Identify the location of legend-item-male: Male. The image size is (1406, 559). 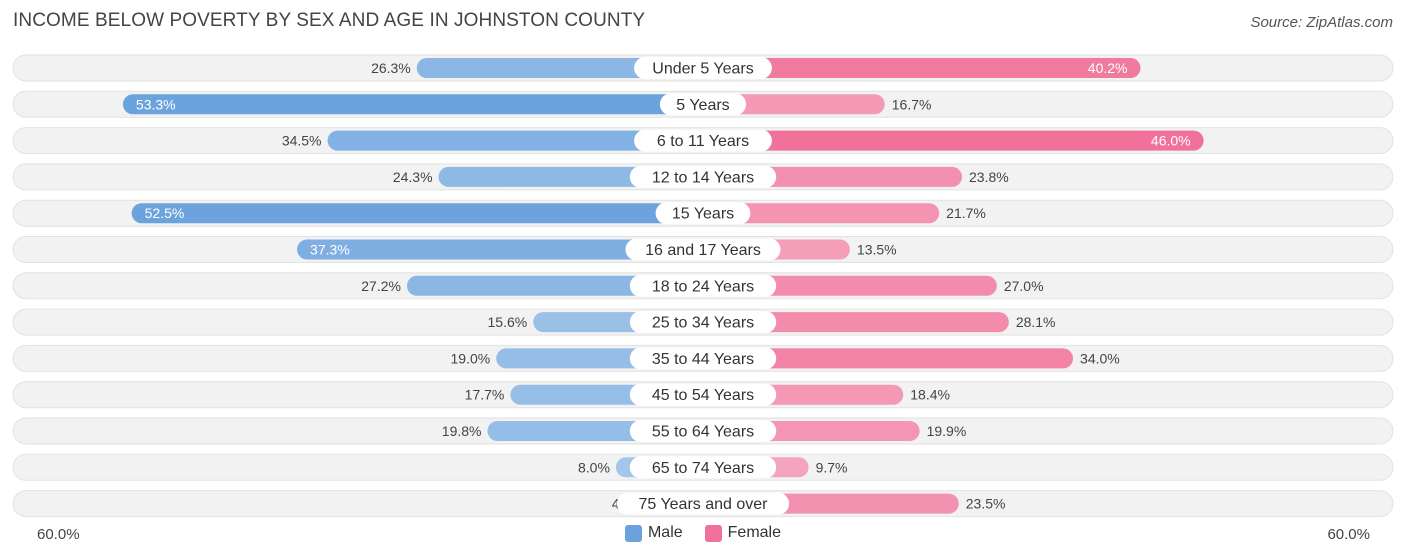
(653, 533).